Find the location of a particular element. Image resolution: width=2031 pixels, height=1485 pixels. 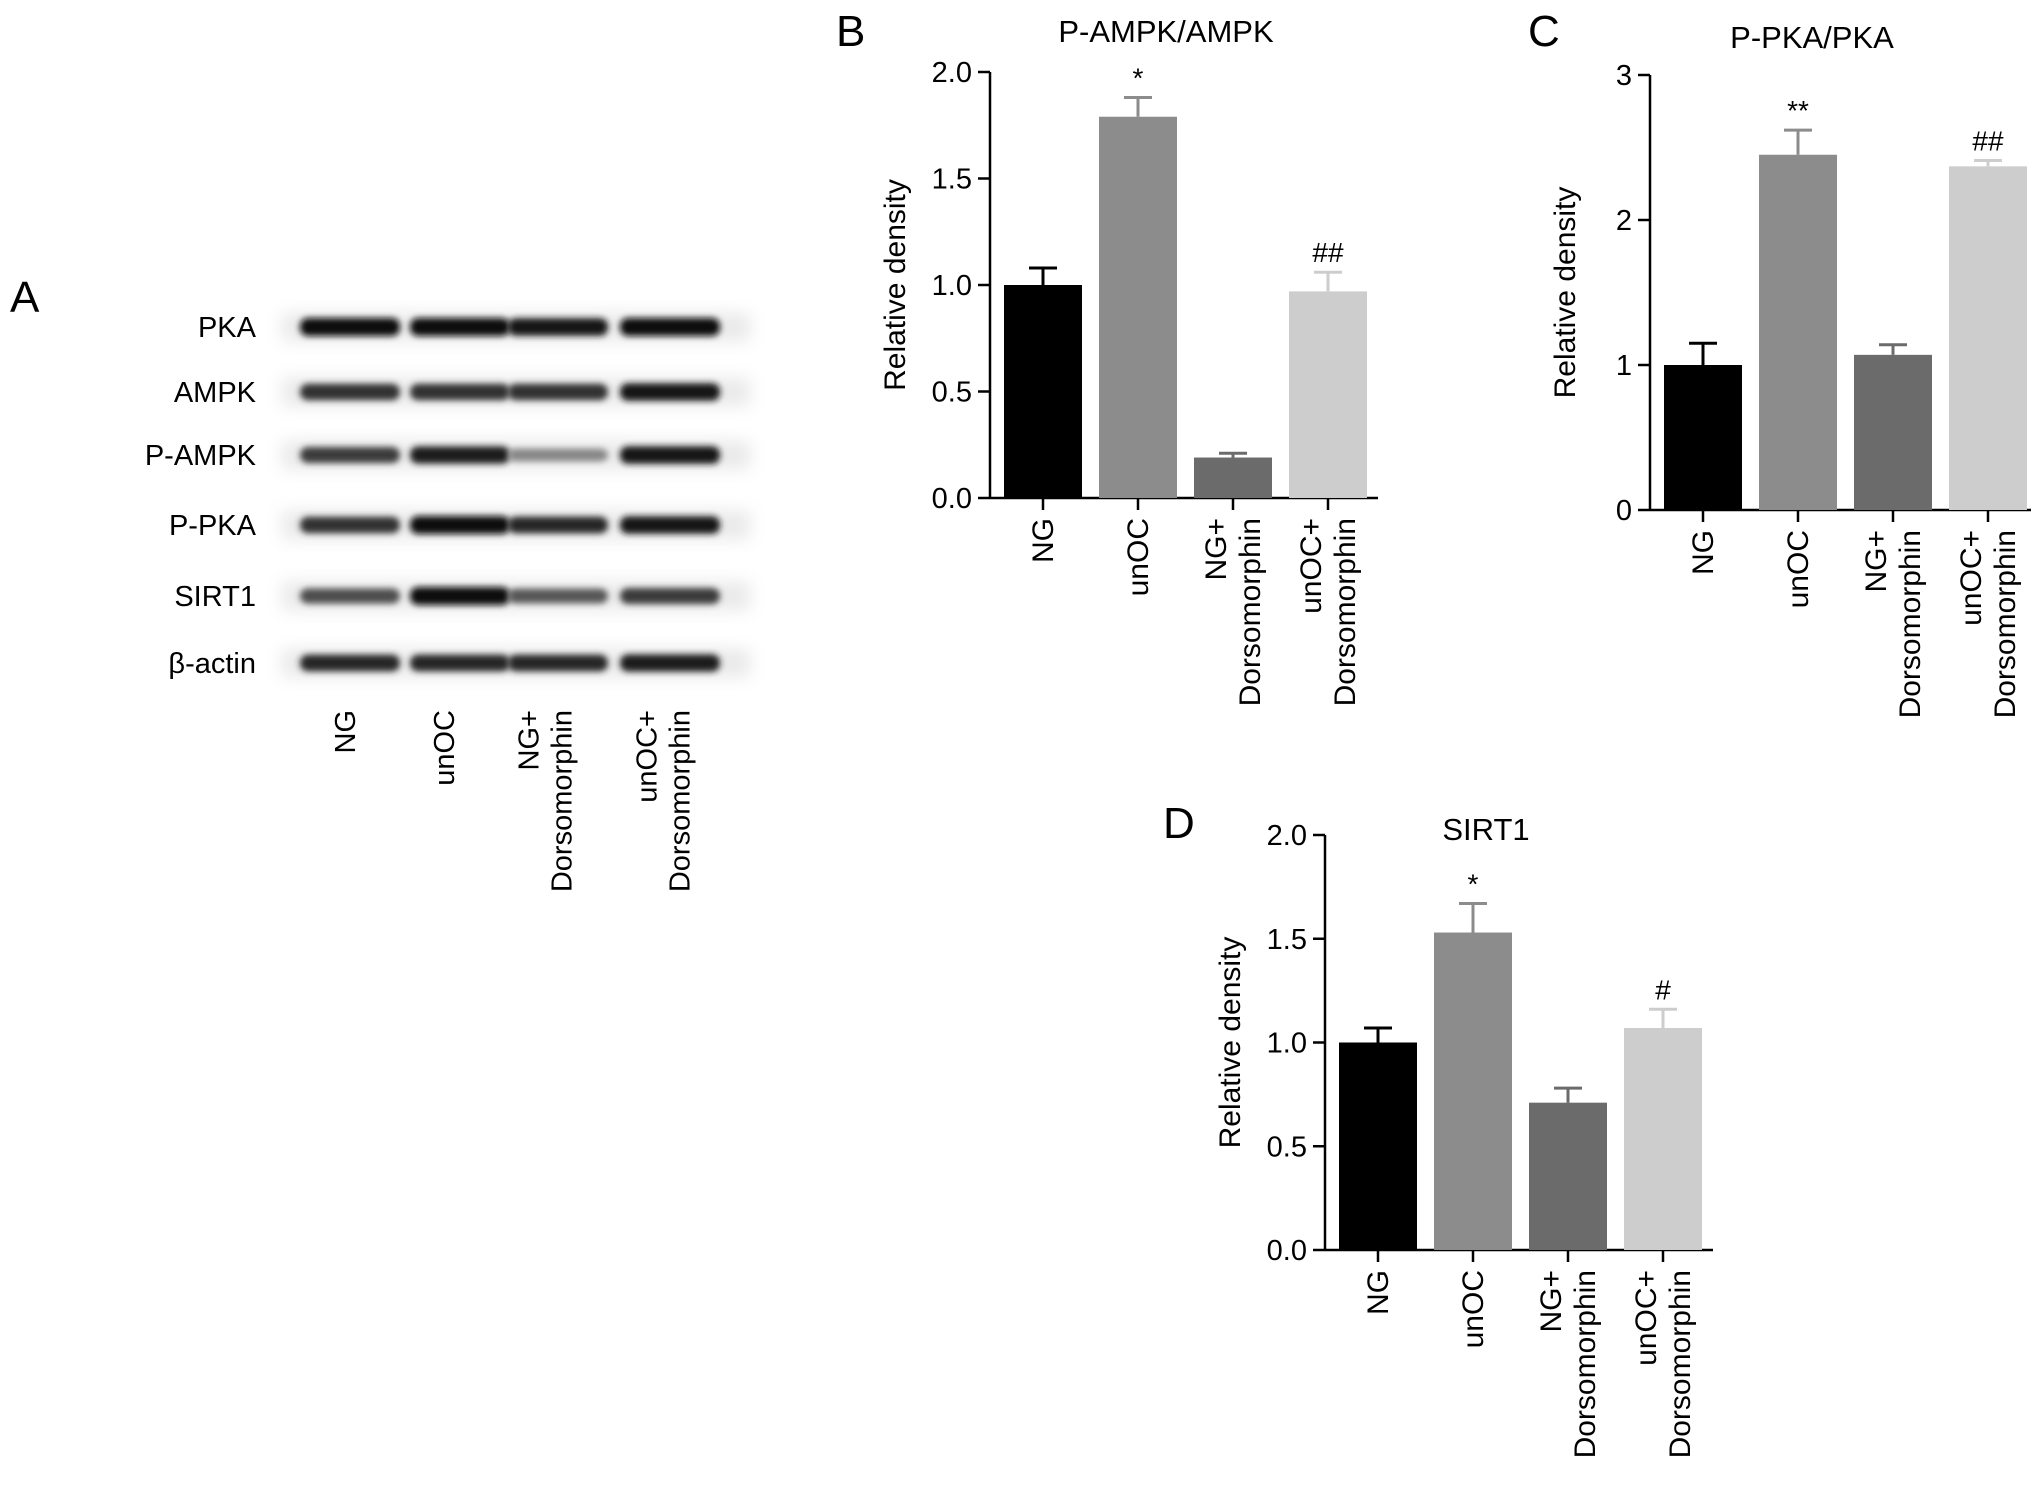

blot-label-ampk: AMPK is located at coordinates (215, 393).